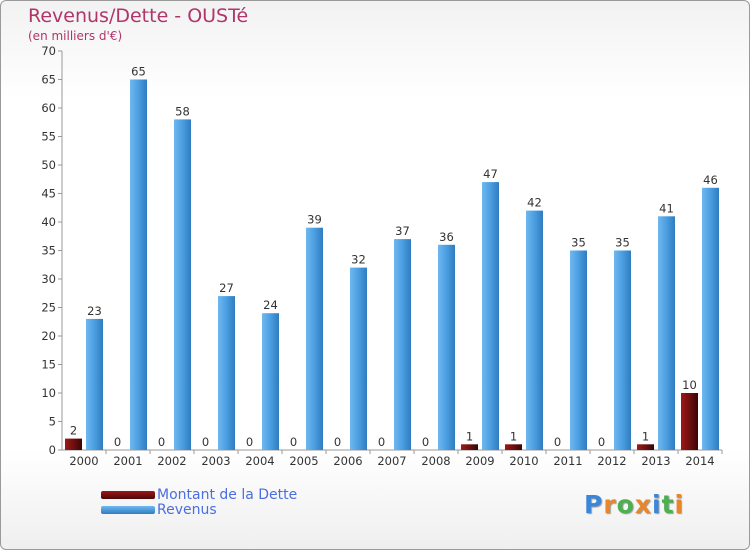  I want to click on legend-label-revenue: Revenus, so click(187, 509).